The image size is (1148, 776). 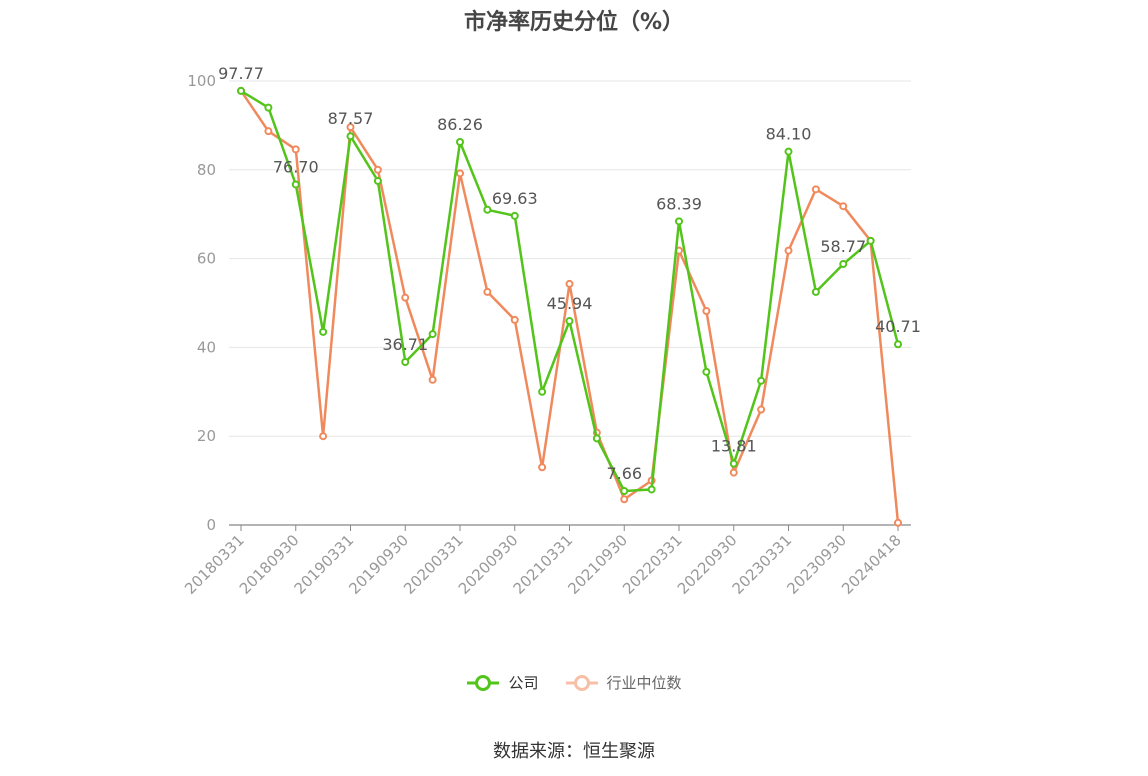 What do you see at coordinates (574, 22) in the screenshot?
I see `chart-title: 市净率历史分位（%）` at bounding box center [574, 22].